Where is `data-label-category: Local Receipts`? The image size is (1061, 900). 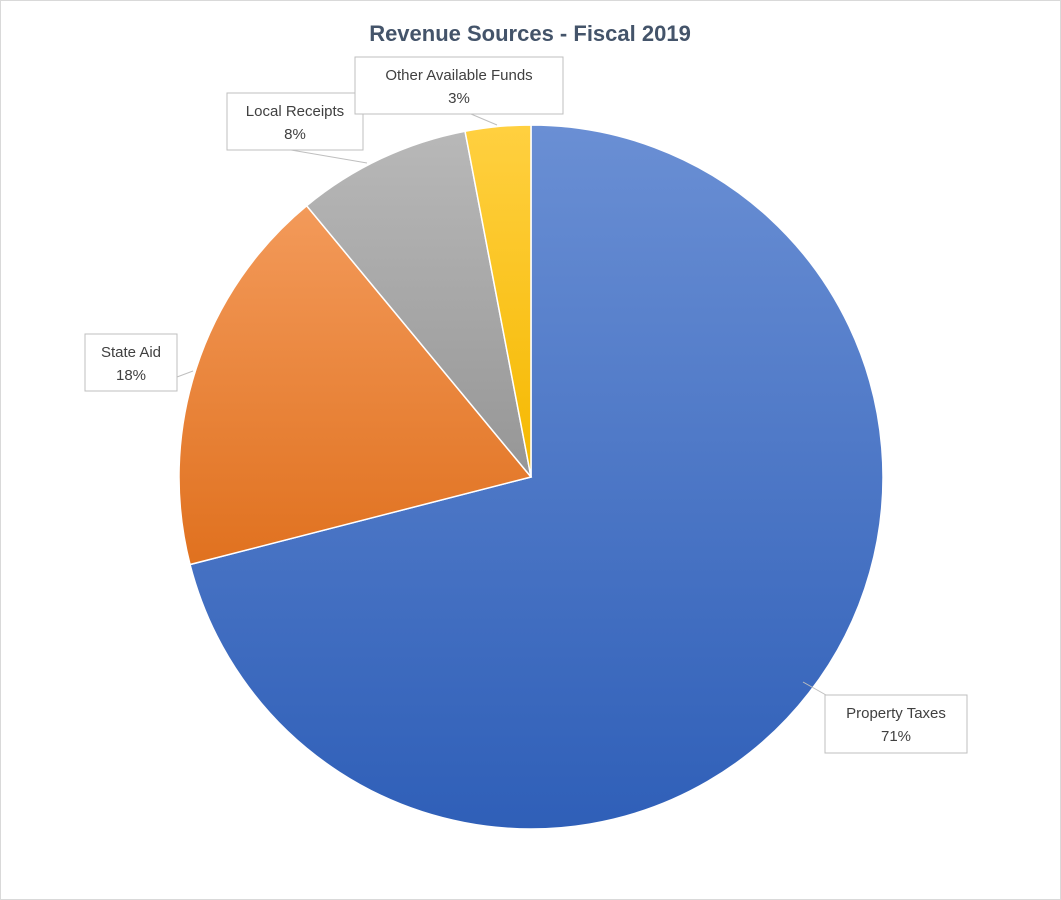 data-label-category: Local Receipts is located at coordinates (295, 111).